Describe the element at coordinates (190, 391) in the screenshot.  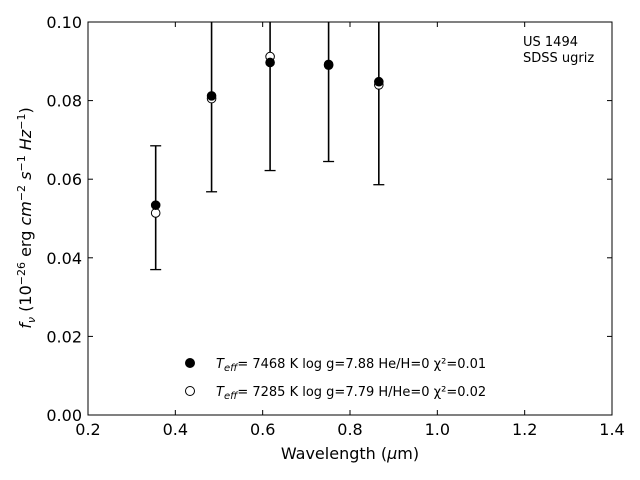
I see `legend-marker-open` at that location.